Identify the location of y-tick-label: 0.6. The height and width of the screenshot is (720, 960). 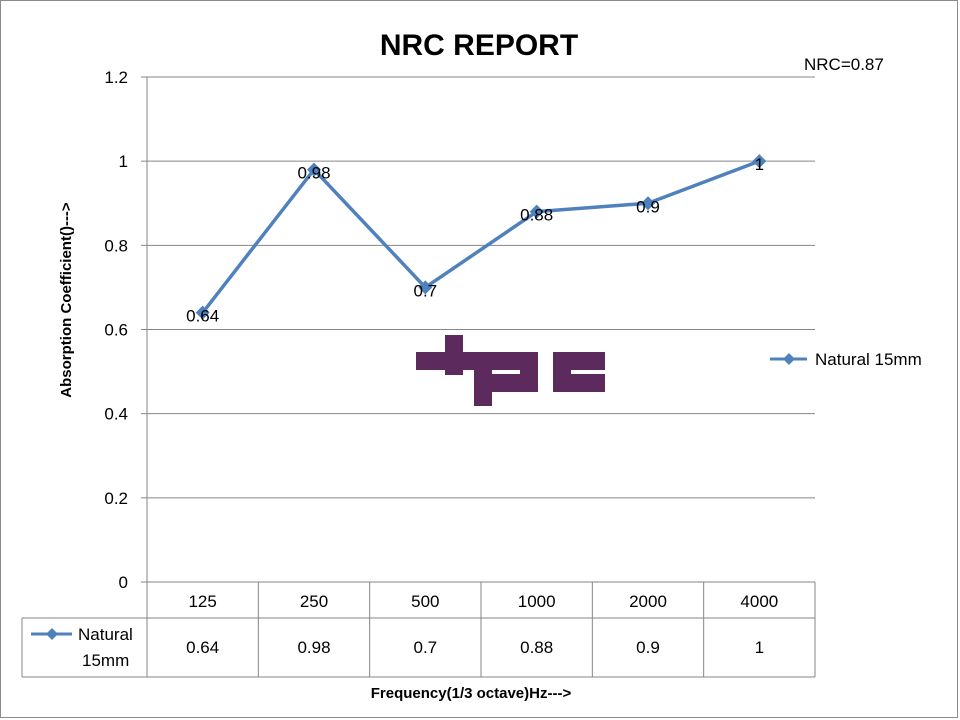
(116, 330).